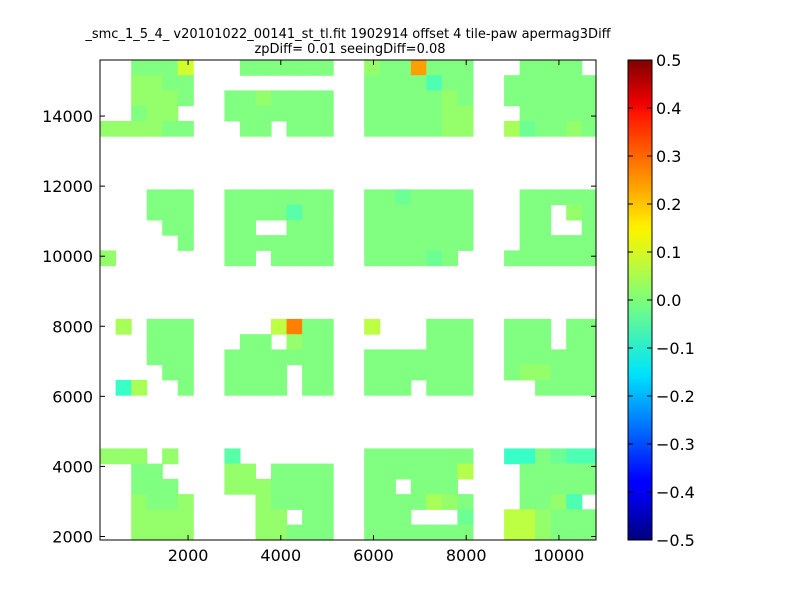  What do you see at coordinates (72, 466) in the screenshot?
I see `y-tick-label: 4000` at bounding box center [72, 466].